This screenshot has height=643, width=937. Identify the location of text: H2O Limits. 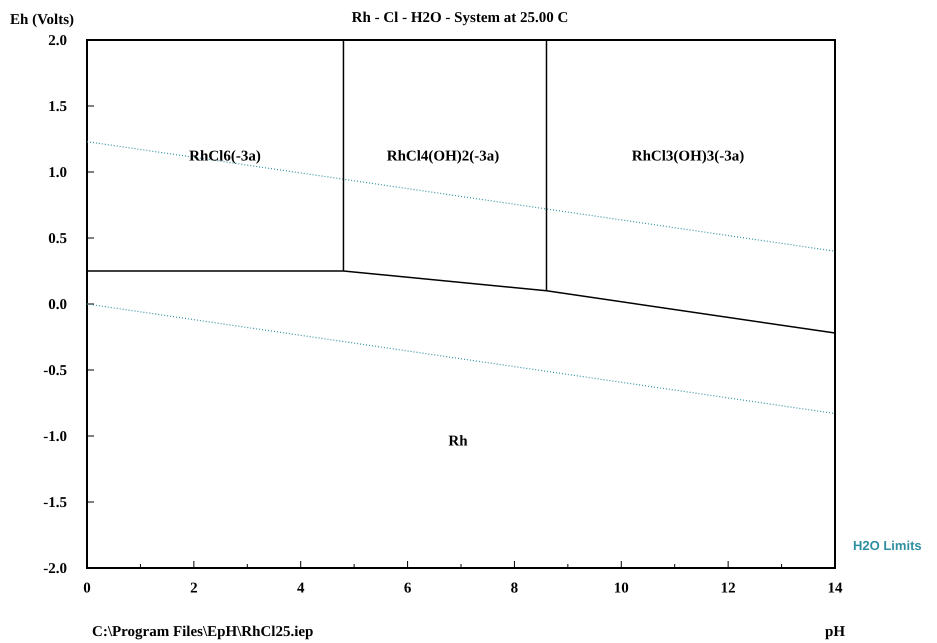
(887, 545).